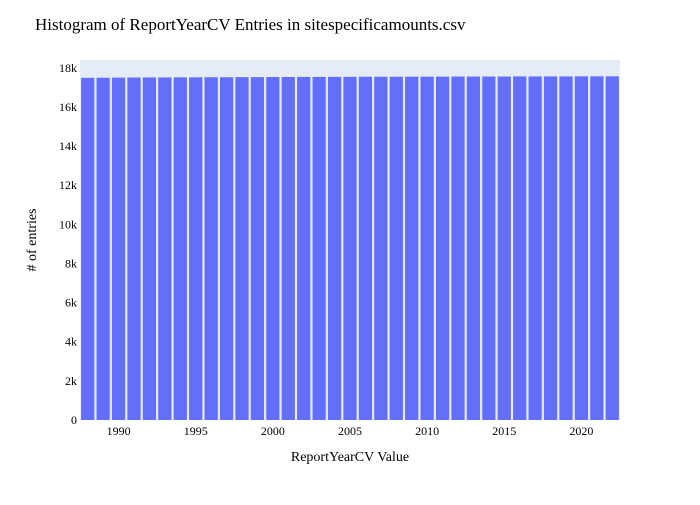  What do you see at coordinates (68, 107) in the screenshot?
I see `y-tick-label: 16k` at bounding box center [68, 107].